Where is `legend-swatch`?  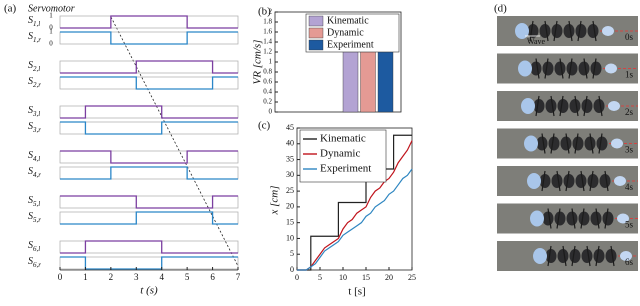 legend-swatch is located at coordinates (316, 21).